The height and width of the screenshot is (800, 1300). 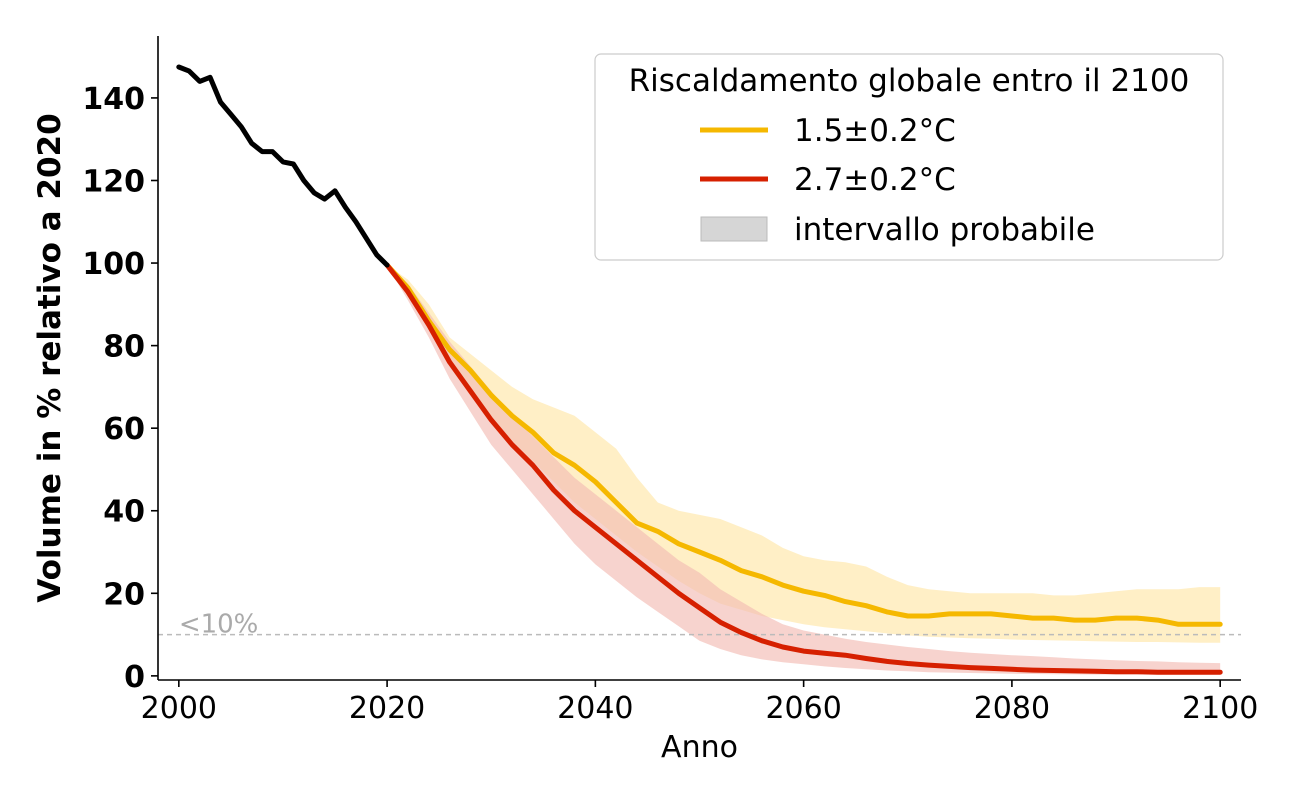 What do you see at coordinates (909, 81) in the screenshot?
I see `legend-title: Riscaldamento globale entro il 2100` at bounding box center [909, 81].